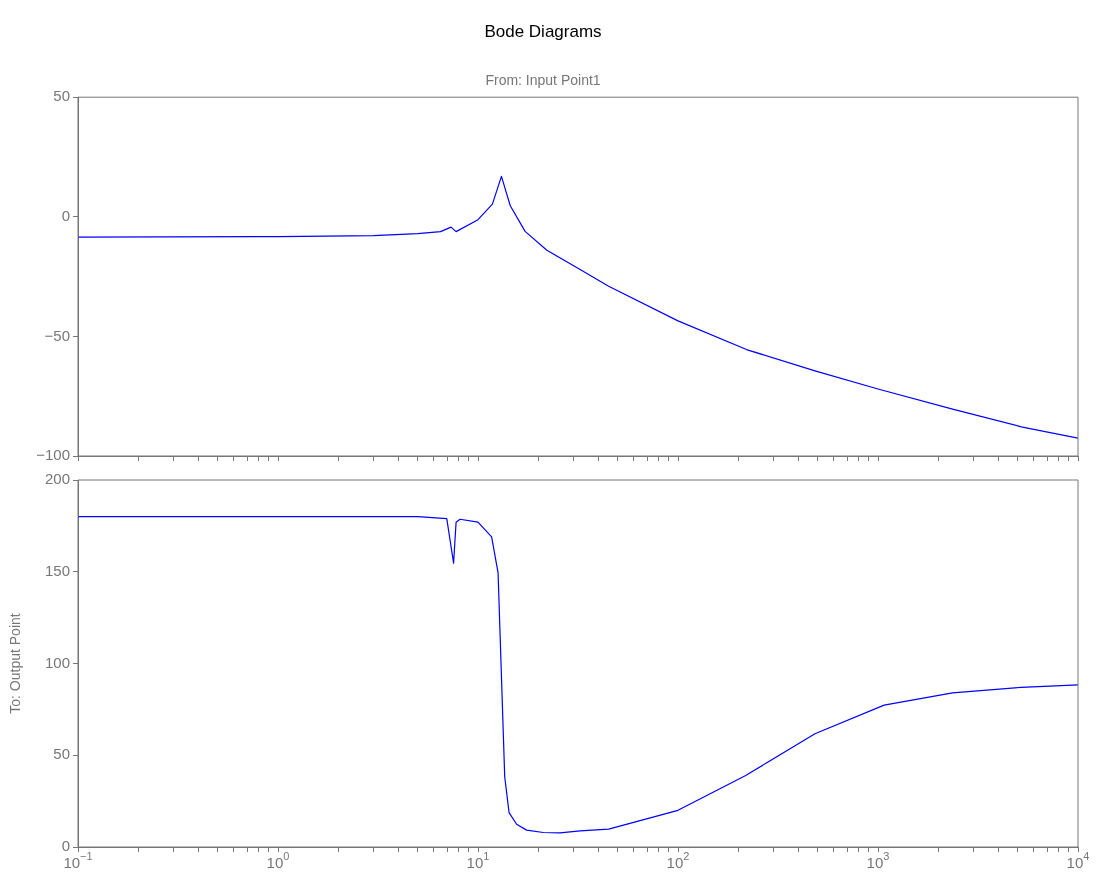 The height and width of the screenshot is (888, 1098). I want to click on y-axis-title: To: Output Point, so click(15, 663).